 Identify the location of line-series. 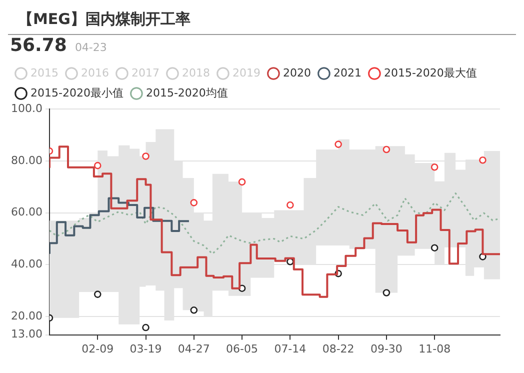
(274, 223).